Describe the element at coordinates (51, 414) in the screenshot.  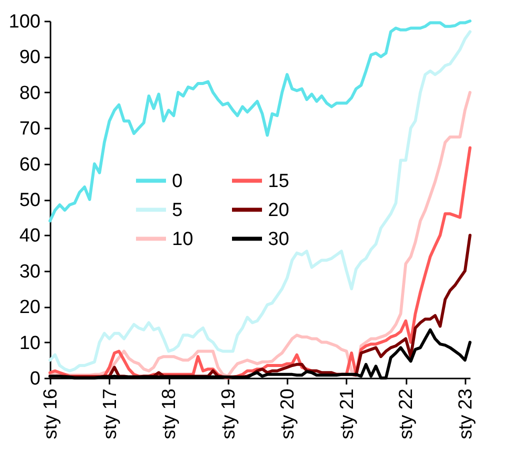
I see `x-tick-label: sty 16` at that location.